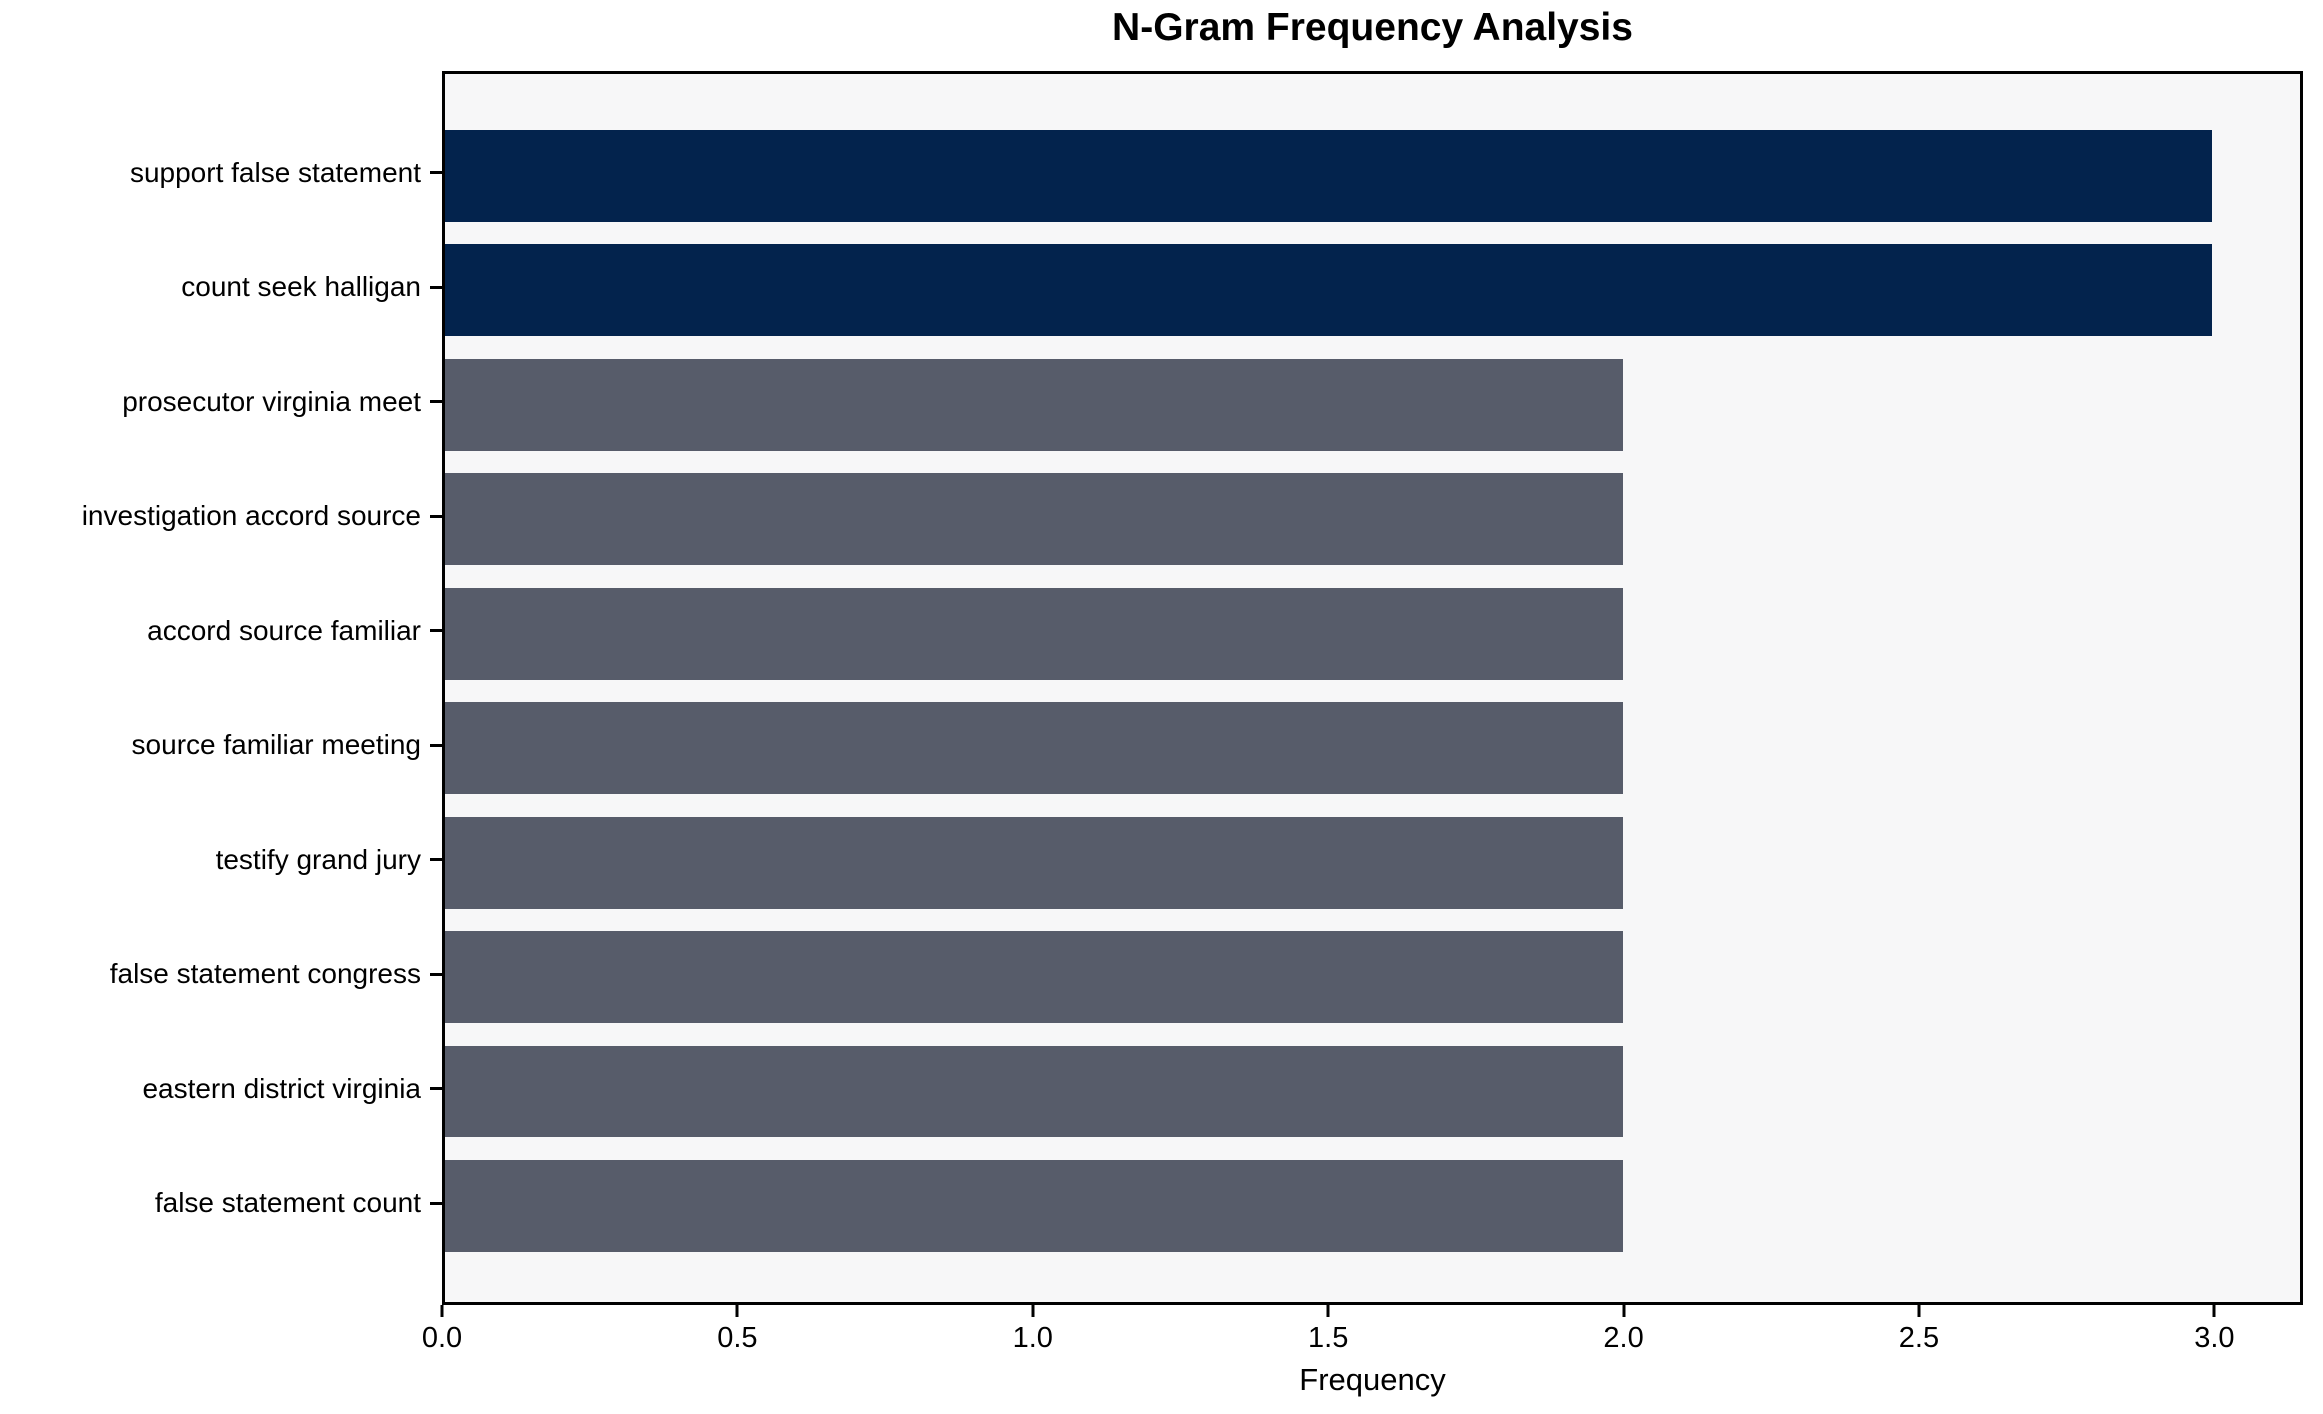  Describe the element at coordinates (1623, 1338) in the screenshot. I see `x-tick-label: 2.0` at that location.